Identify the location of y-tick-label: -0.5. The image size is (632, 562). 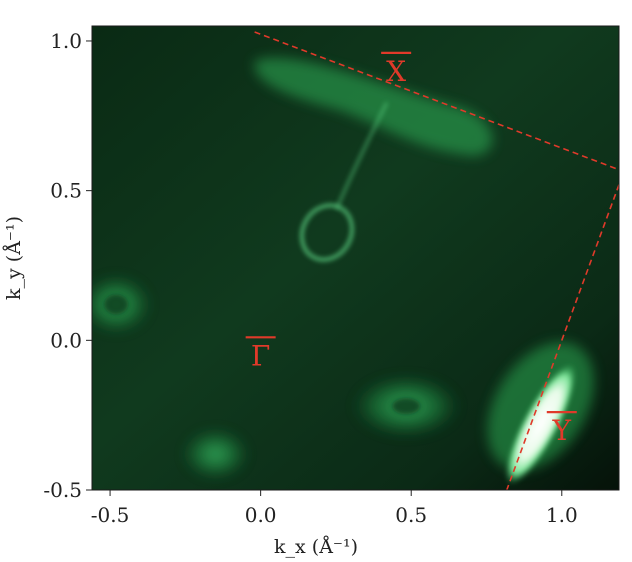
(62, 490).